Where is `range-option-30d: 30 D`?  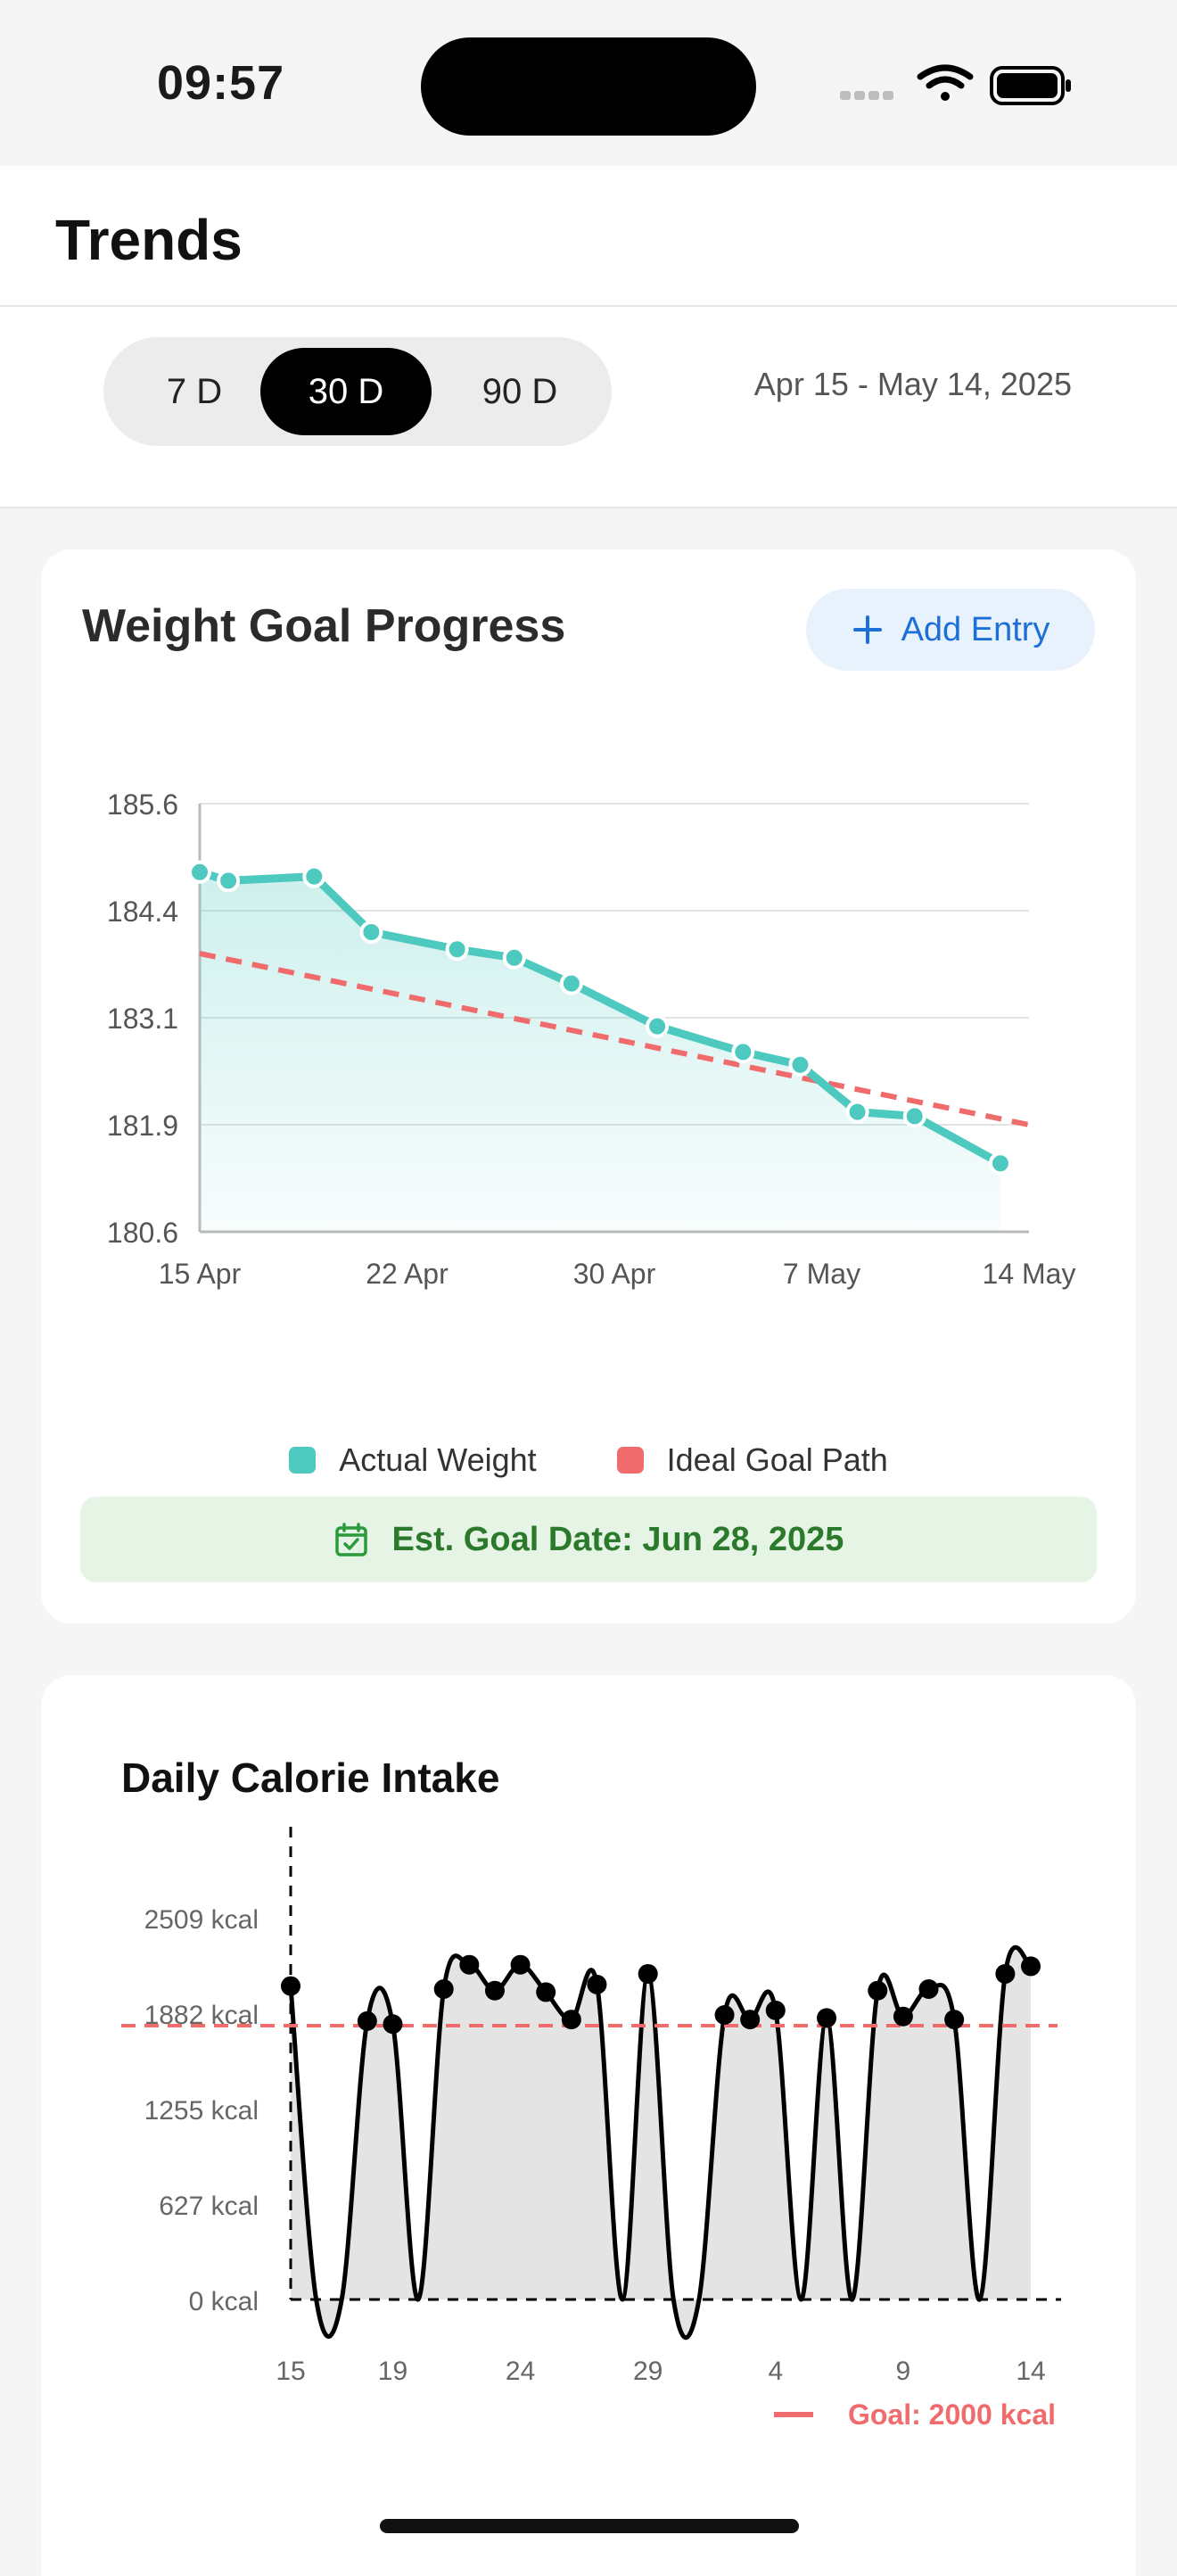 range-option-30d: 30 D is located at coordinates (346, 392).